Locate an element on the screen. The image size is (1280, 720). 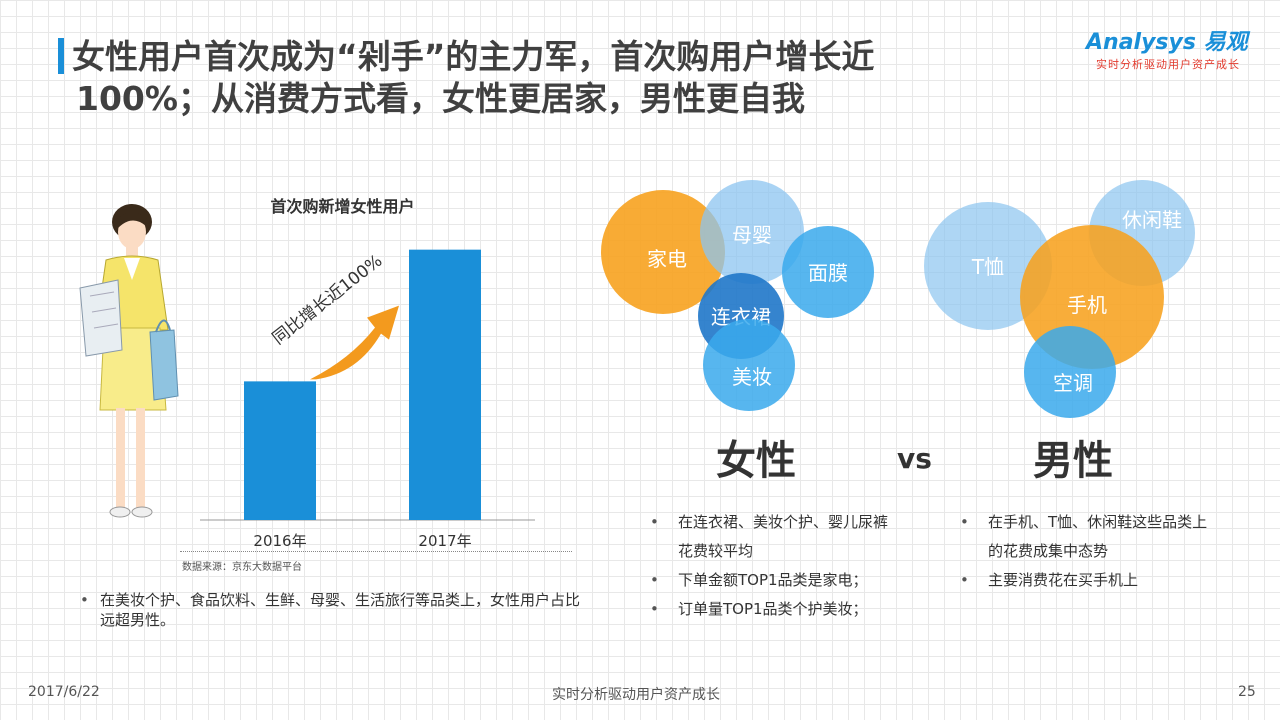
category-bubble: 母婴 is located at coordinates (752, 232).